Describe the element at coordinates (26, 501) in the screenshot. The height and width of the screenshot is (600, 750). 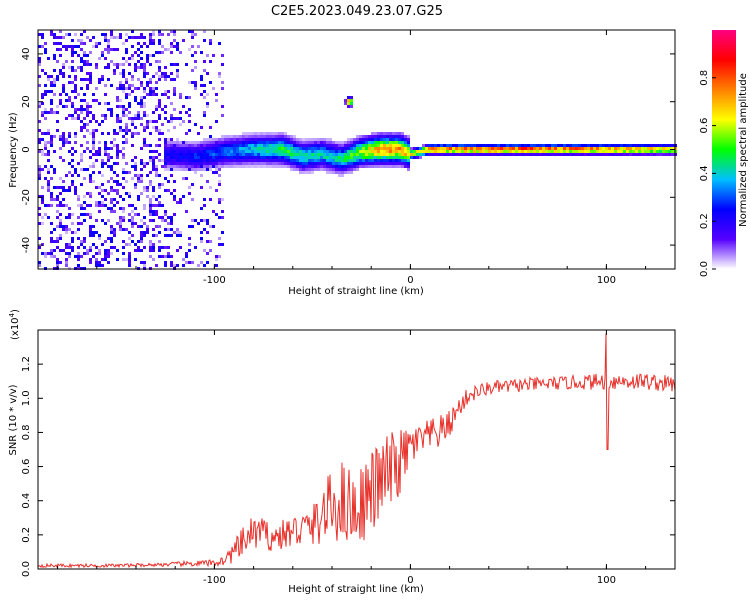
I see `snr-ytick-label: 0.4` at that location.